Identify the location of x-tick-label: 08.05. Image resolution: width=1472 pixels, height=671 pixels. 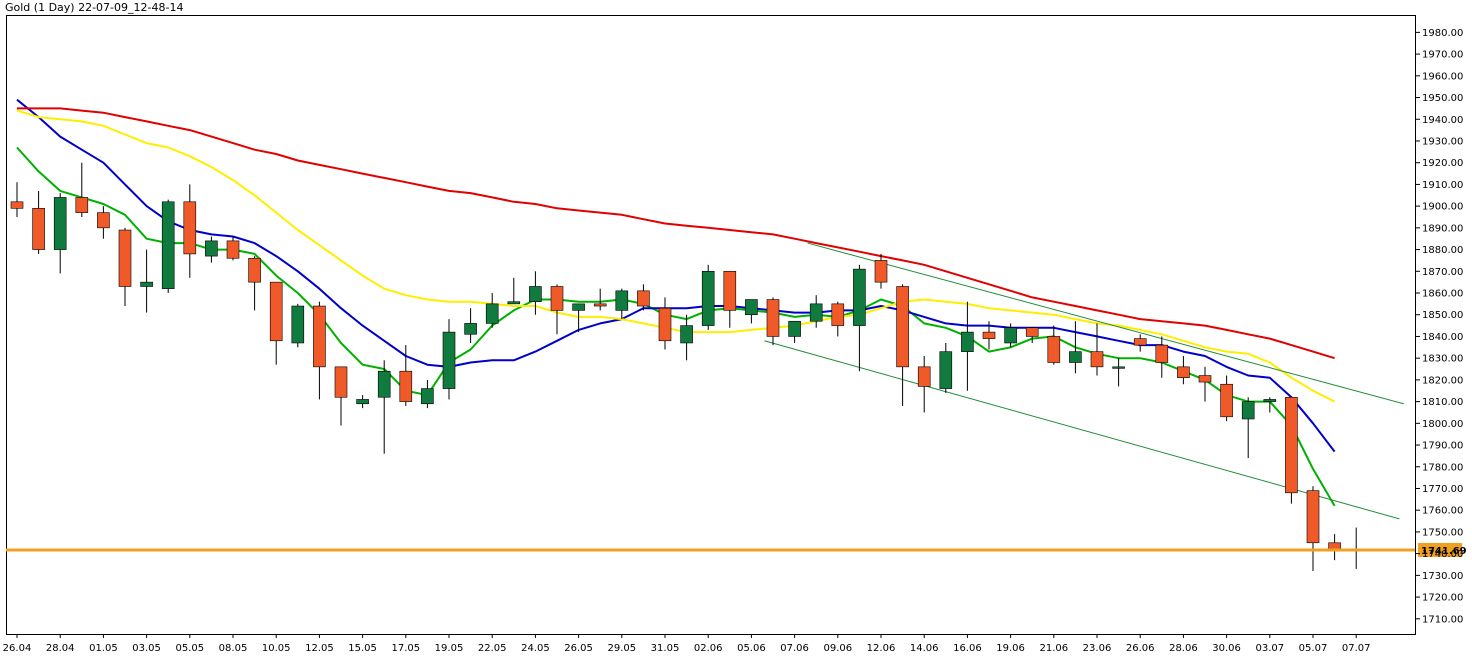
(233, 648).